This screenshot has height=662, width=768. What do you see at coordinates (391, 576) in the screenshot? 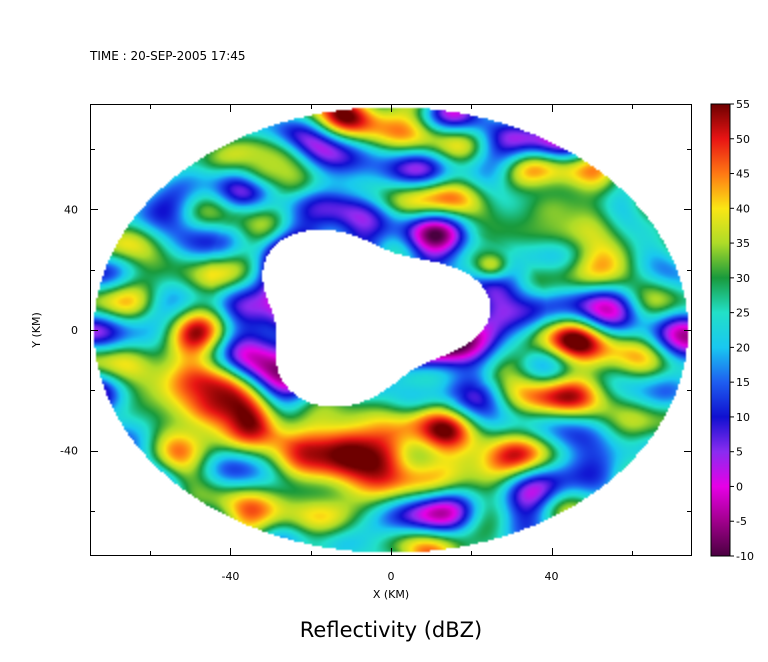
I see `x-tick-label: 0` at bounding box center [391, 576].